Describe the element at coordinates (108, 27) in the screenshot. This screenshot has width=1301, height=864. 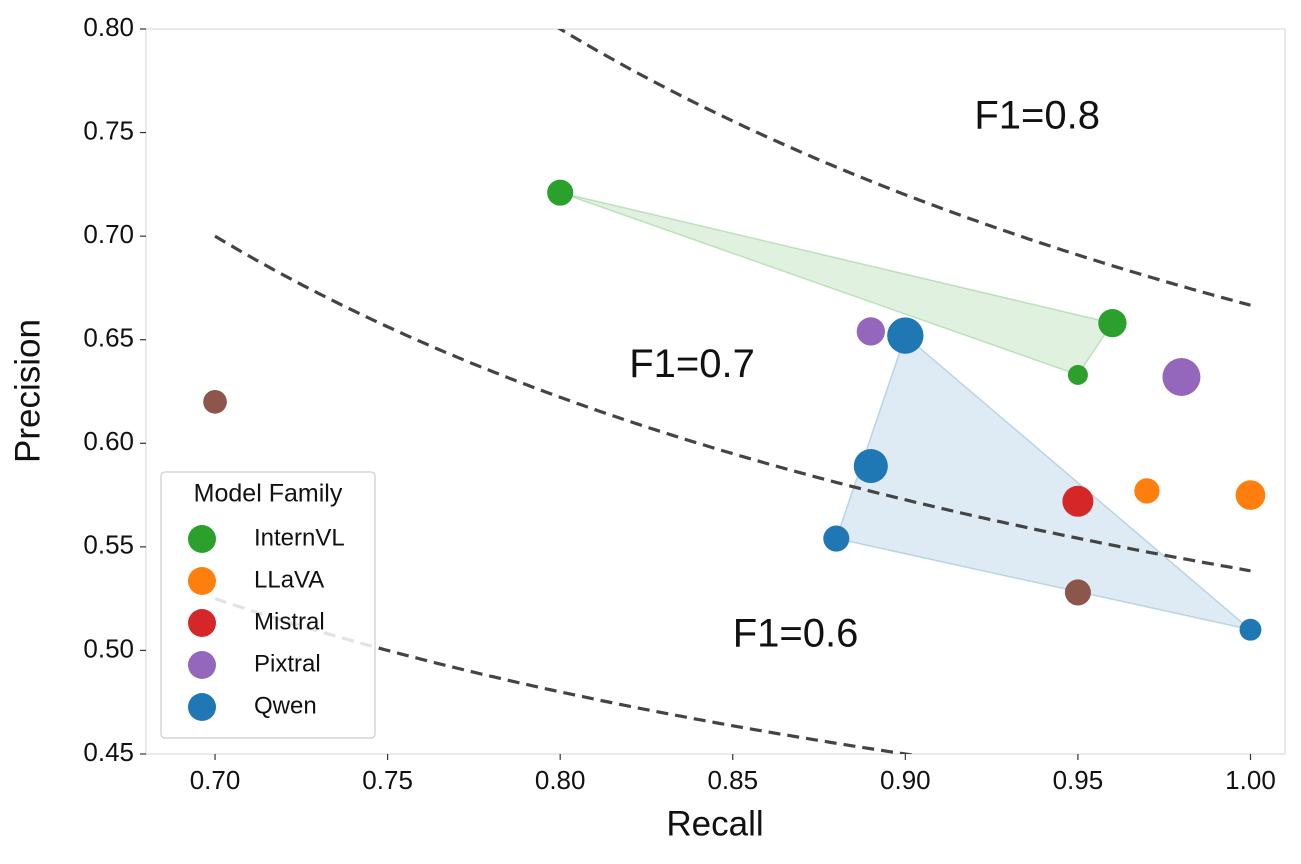
I see `y-tick-label: 0.80` at that location.